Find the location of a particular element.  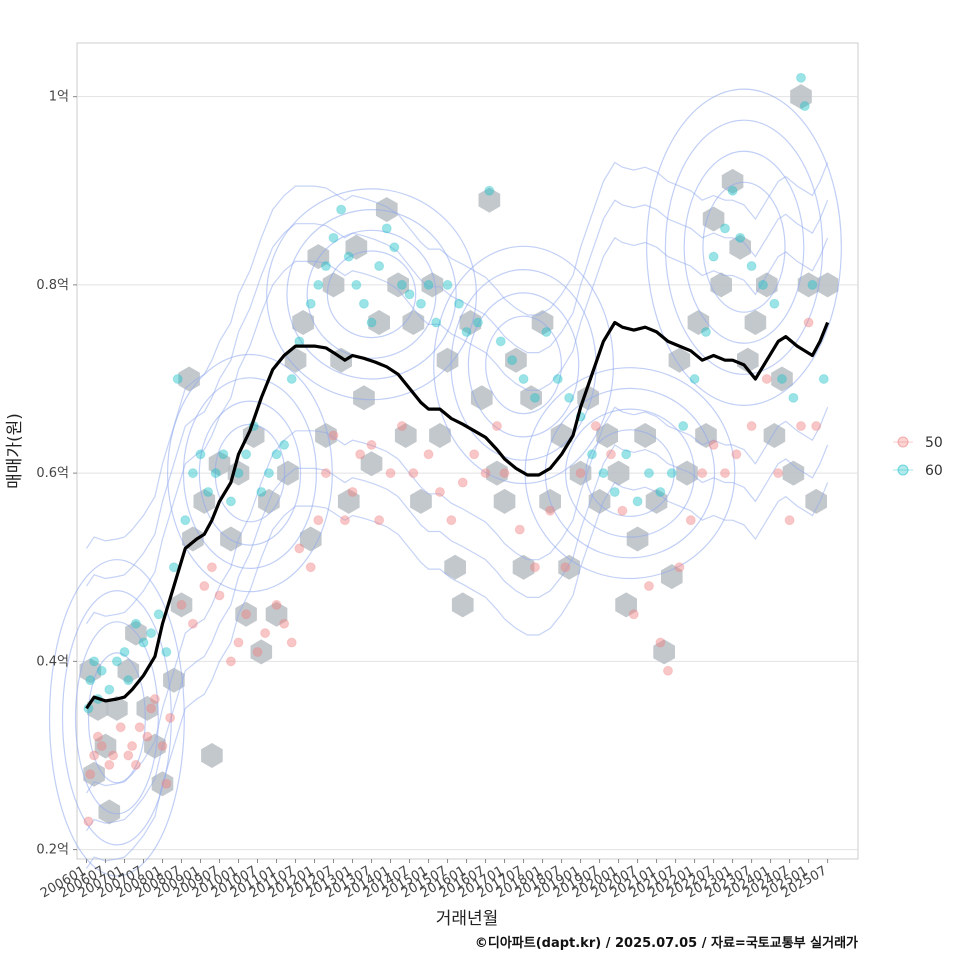

legend: 50 60 is located at coordinates (918, 457).